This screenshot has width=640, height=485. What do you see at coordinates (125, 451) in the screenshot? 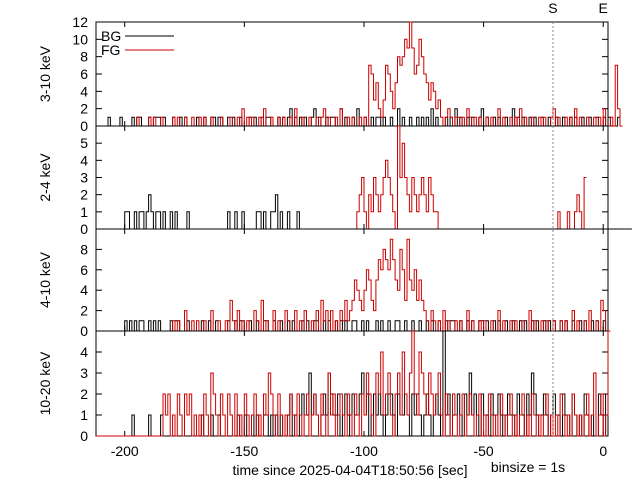
I see `x-tick-label: -200` at bounding box center [125, 451].